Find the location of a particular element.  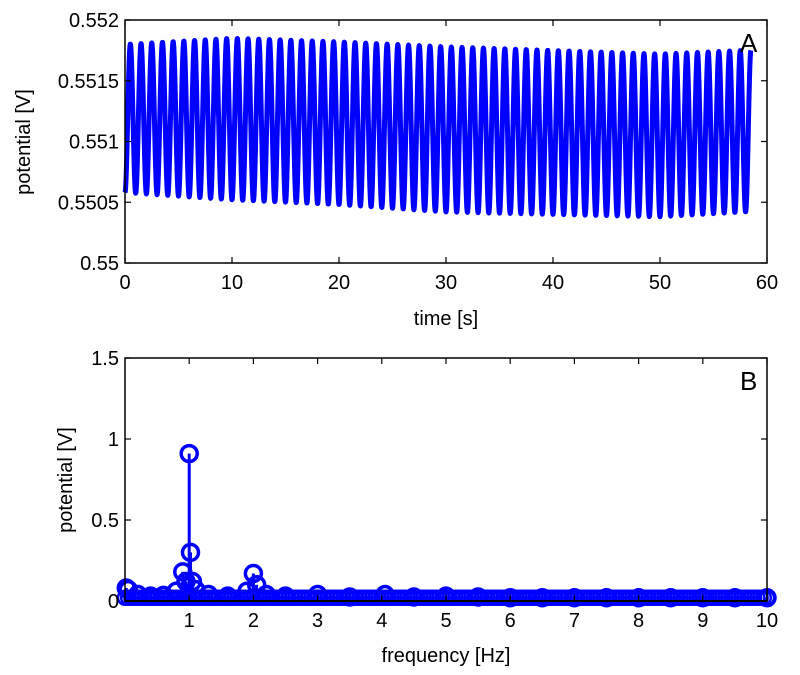

panel-a-y-tick-label: 0.5515 is located at coordinates (88, 82).